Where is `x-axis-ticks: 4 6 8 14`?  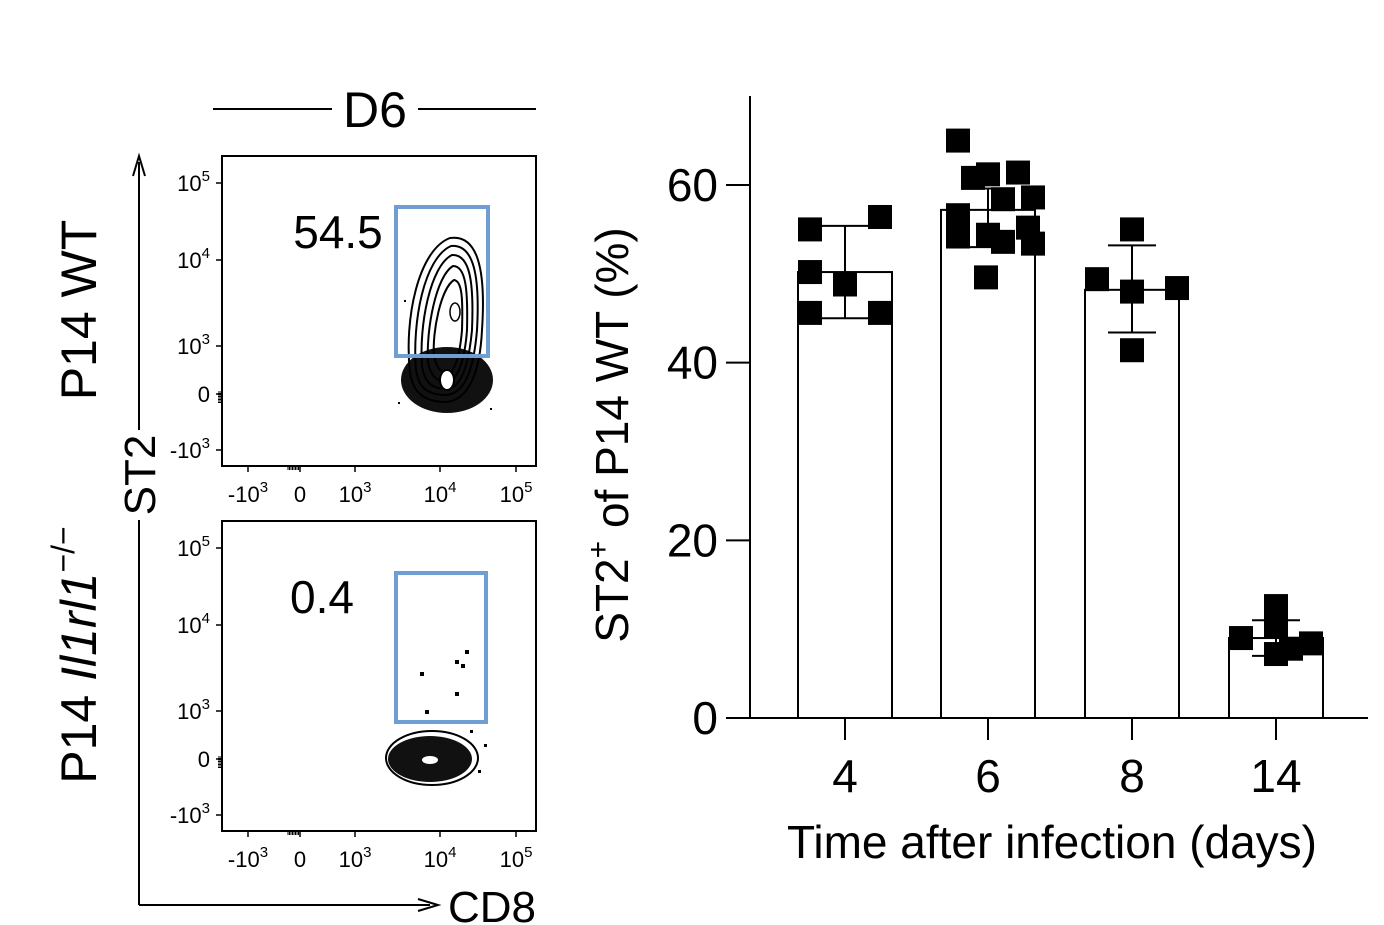 x-axis-ticks: 4 6 8 14 is located at coordinates (1067, 760).